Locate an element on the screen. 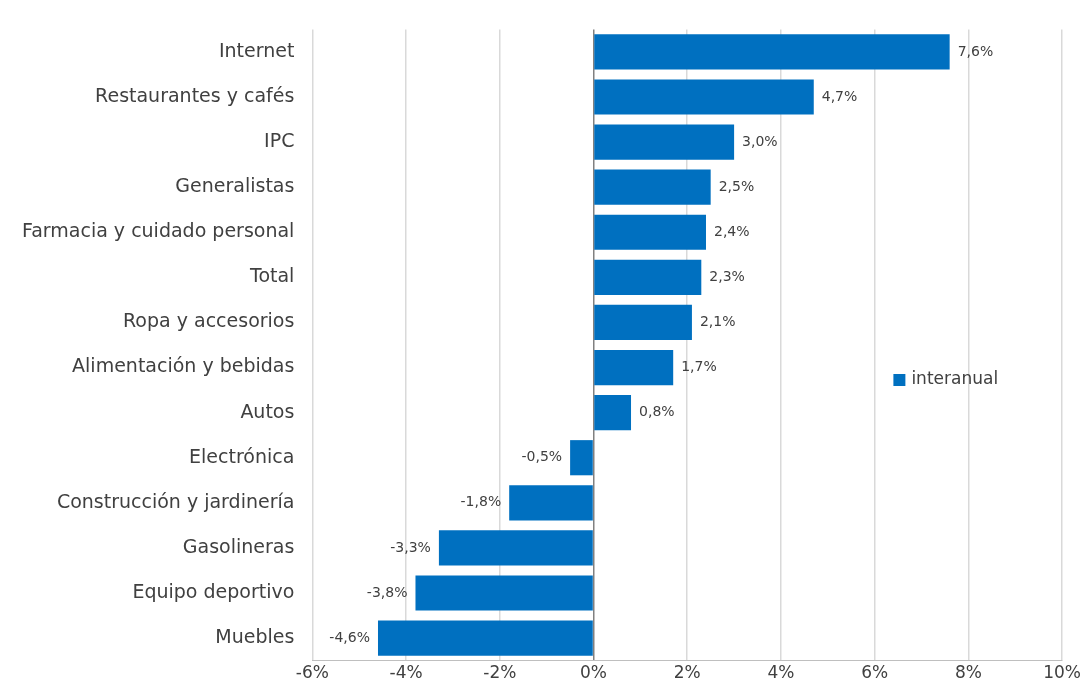 The image size is (1092, 699). y-tick-label: Total is located at coordinates (272, 275).